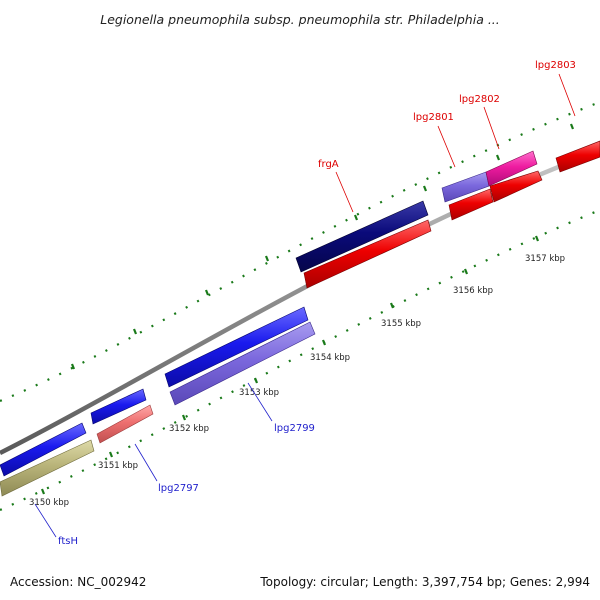 The image size is (600, 600). I want to click on kbp-label: 3150 kbp, so click(49, 503).